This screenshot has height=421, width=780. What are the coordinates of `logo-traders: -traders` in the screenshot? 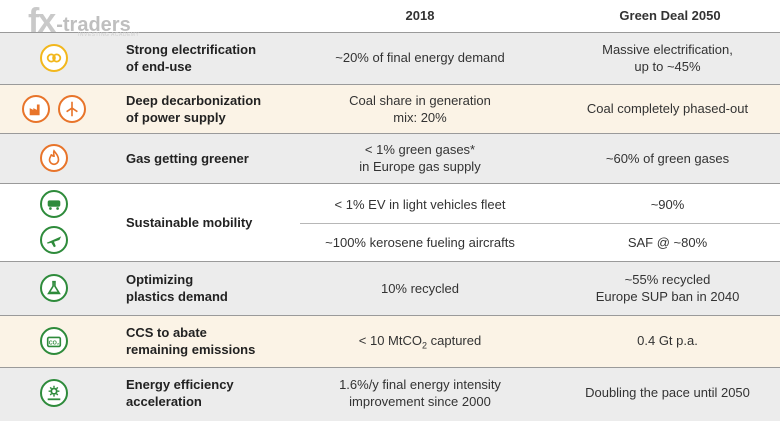 It's located at (93, 25).